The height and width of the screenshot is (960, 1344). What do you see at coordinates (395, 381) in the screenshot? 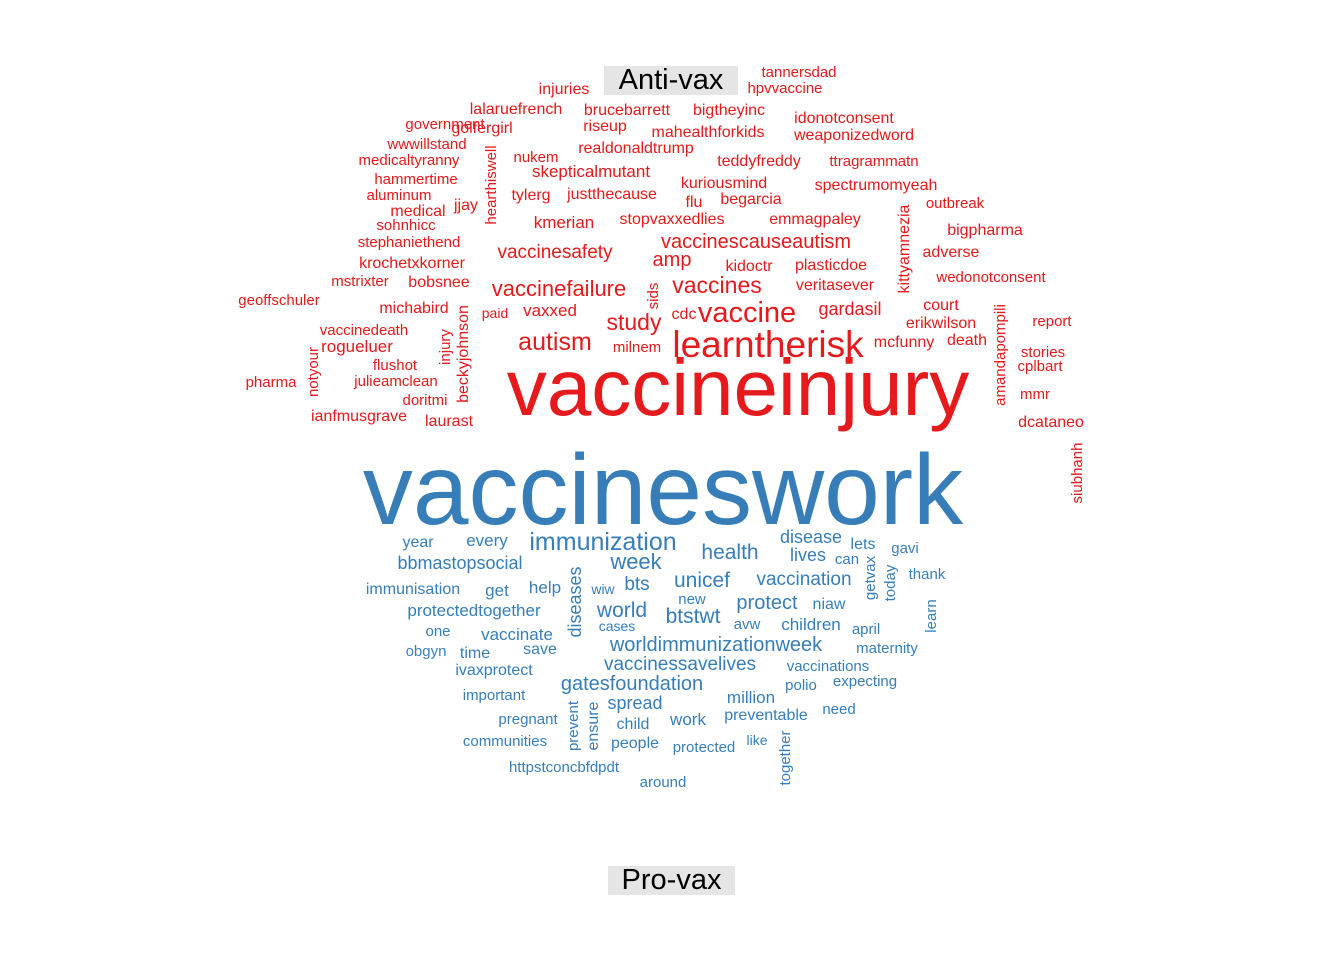
I see `word-julieamclean: julieamclean` at bounding box center [395, 381].